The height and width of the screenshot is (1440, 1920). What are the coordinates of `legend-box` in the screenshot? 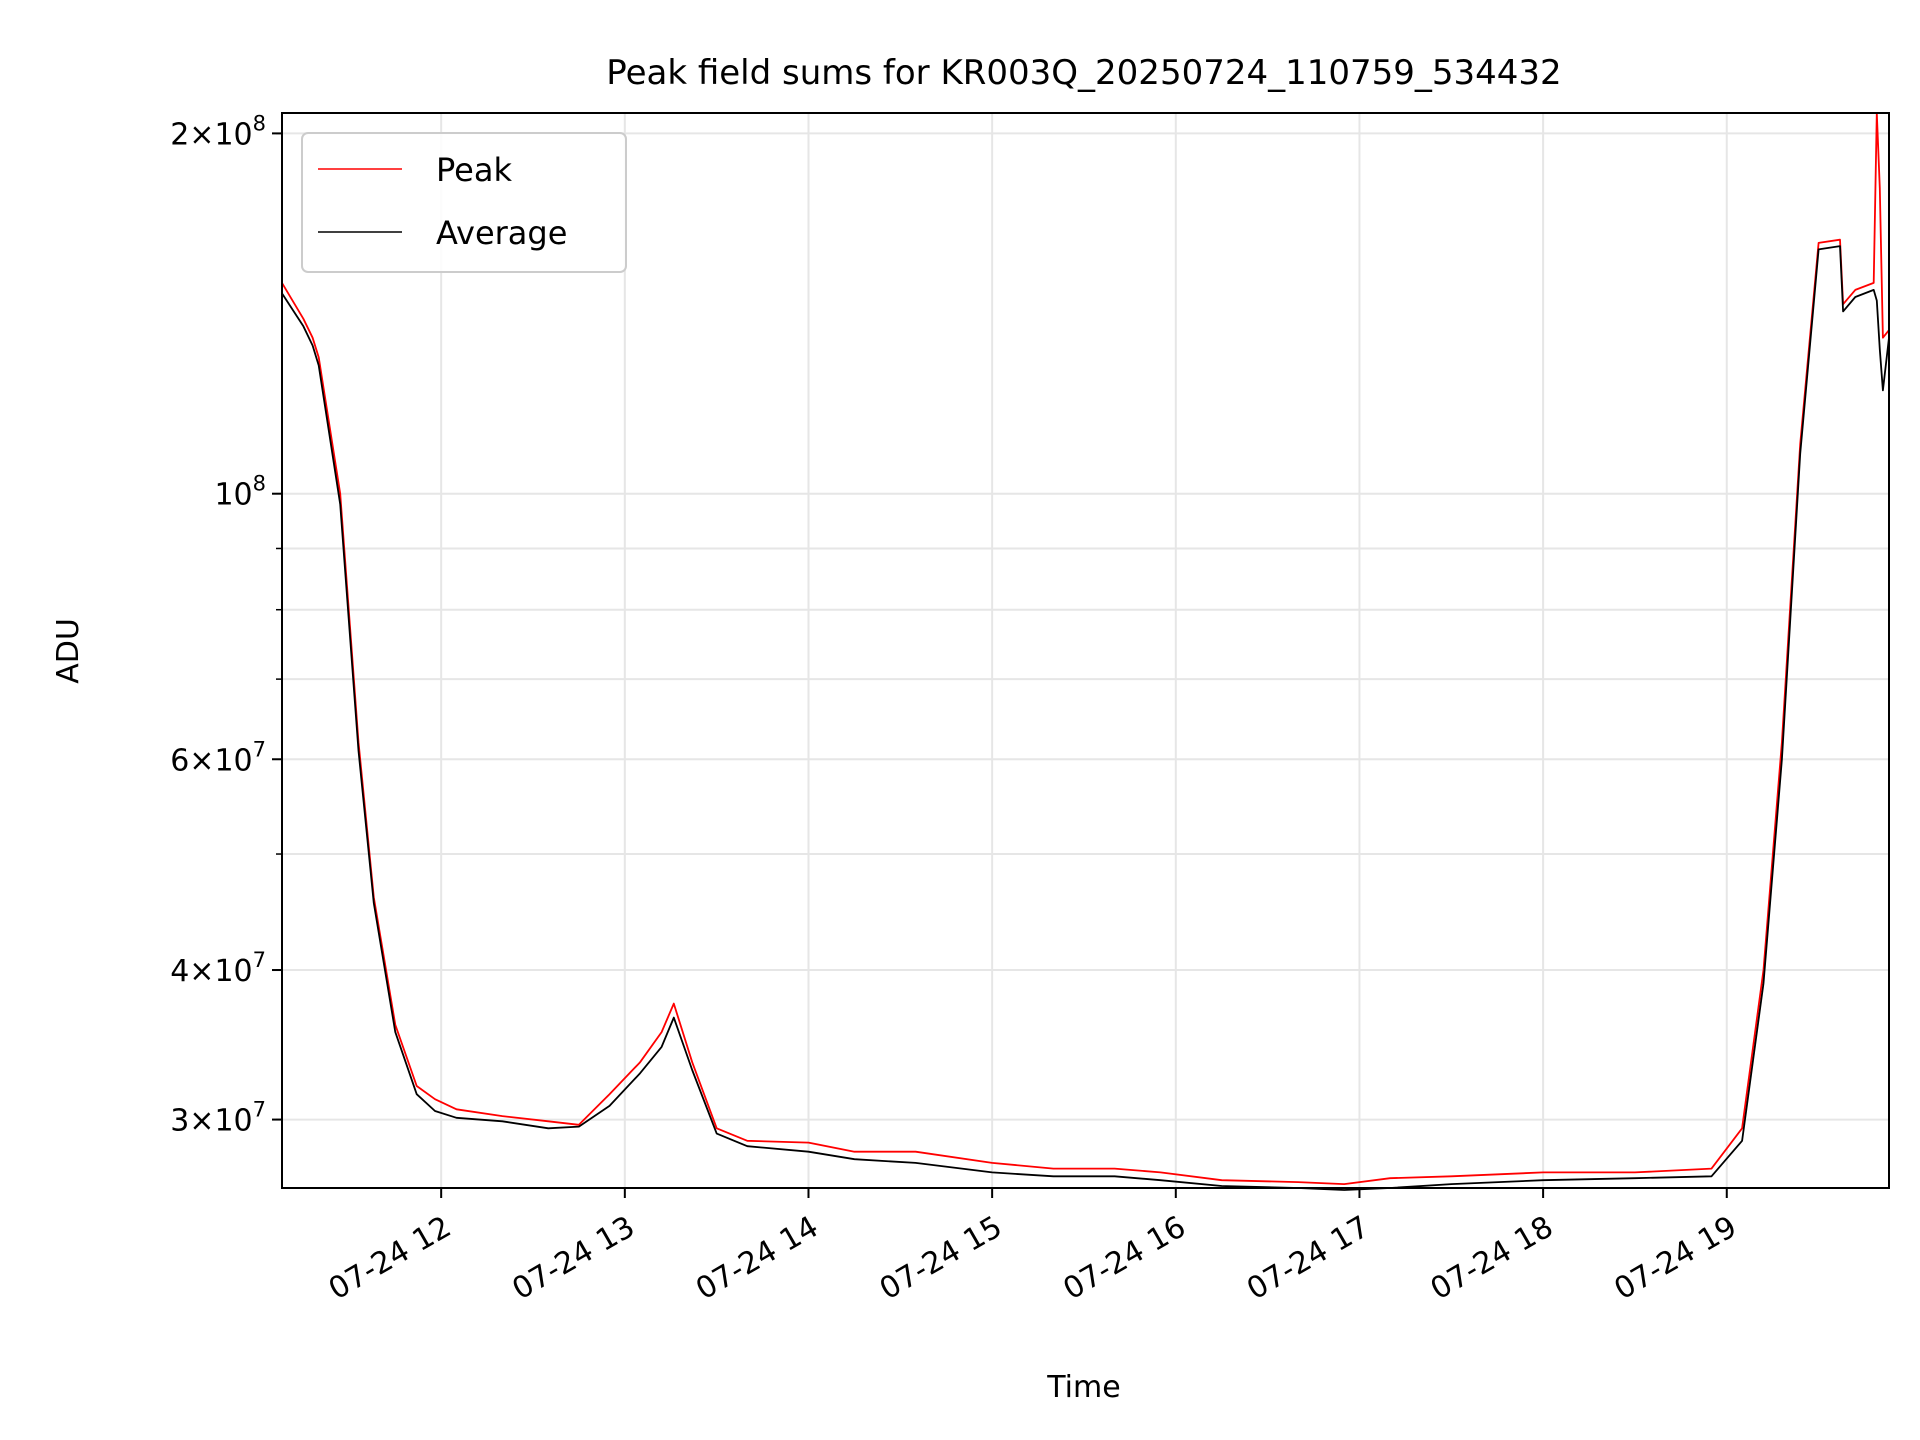 It's located at (464, 202).